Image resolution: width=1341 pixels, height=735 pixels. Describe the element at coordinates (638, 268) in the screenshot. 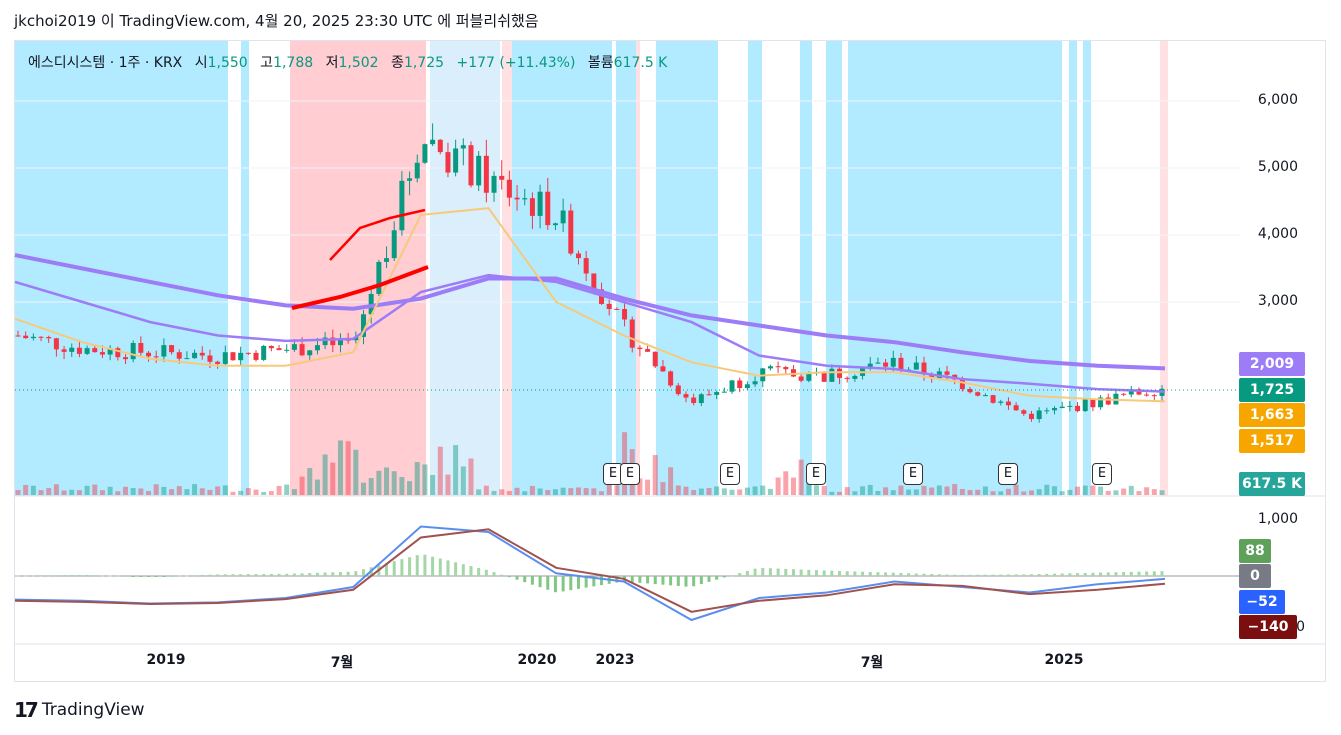

I see `red-zone` at that location.